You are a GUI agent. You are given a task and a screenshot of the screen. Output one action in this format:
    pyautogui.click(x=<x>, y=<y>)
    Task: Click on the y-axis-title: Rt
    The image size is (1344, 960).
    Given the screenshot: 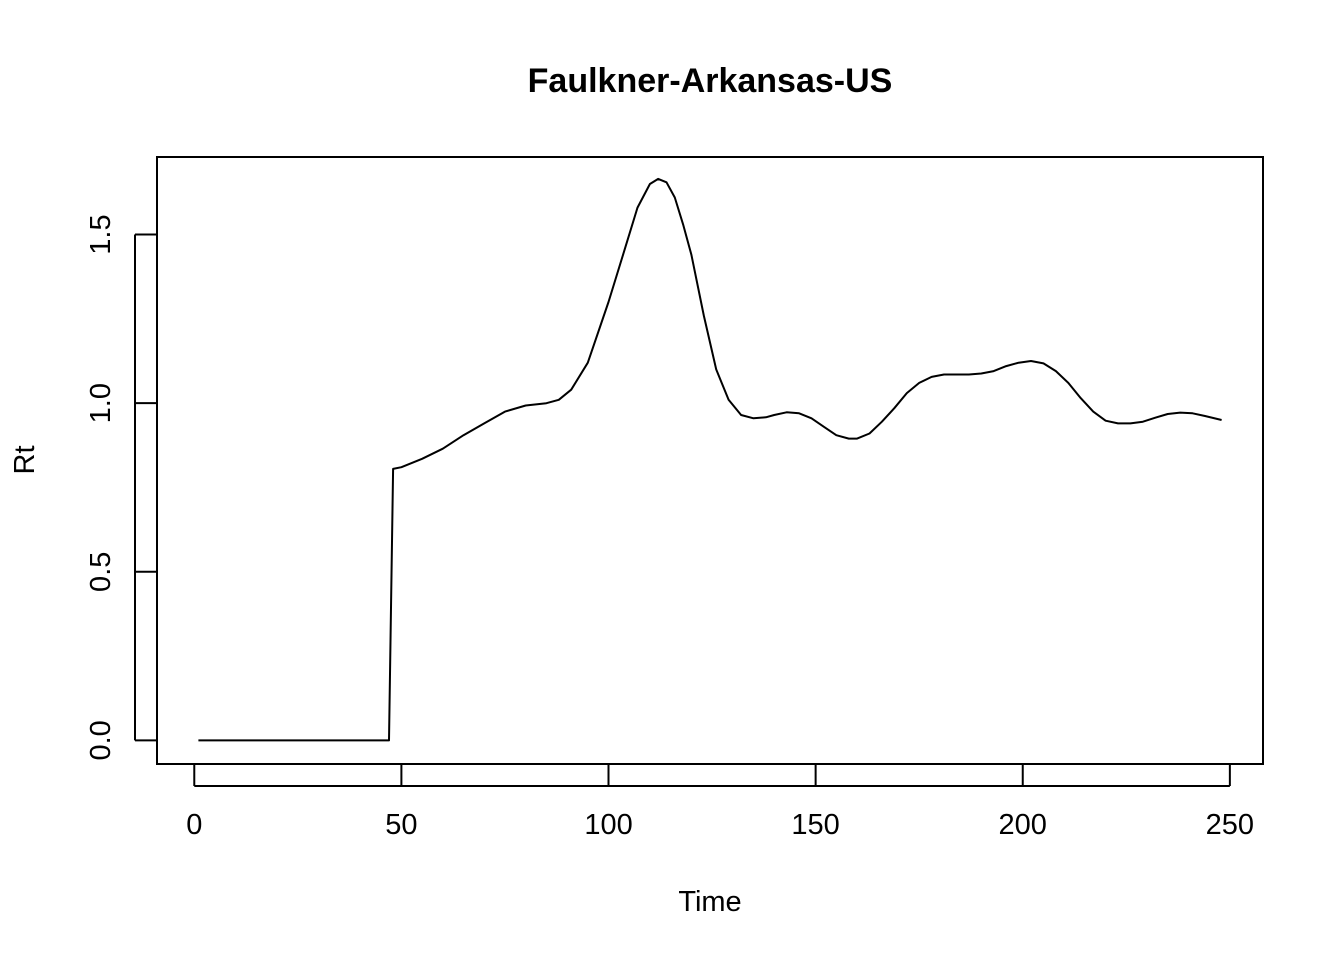 What is the action you would take?
    pyautogui.click(x=25, y=460)
    